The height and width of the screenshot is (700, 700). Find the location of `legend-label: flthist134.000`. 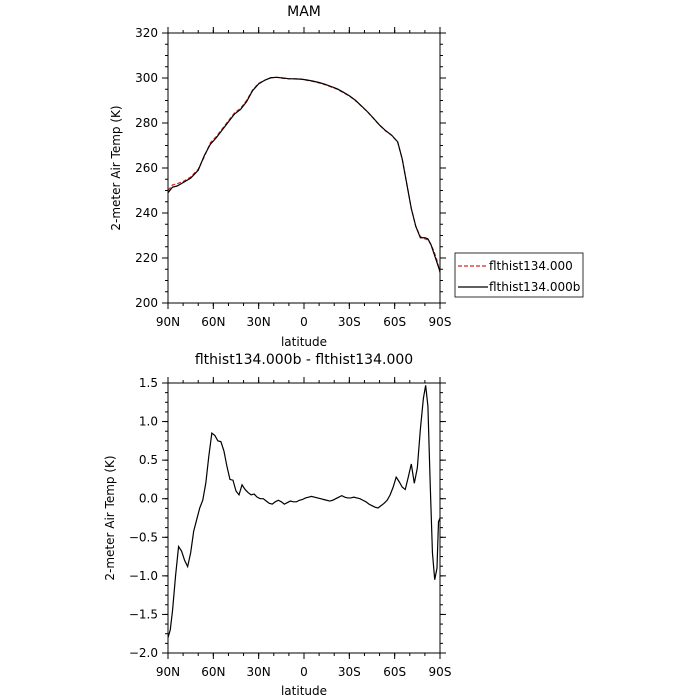

legend-label: flthist134.000 is located at coordinates (531, 266).